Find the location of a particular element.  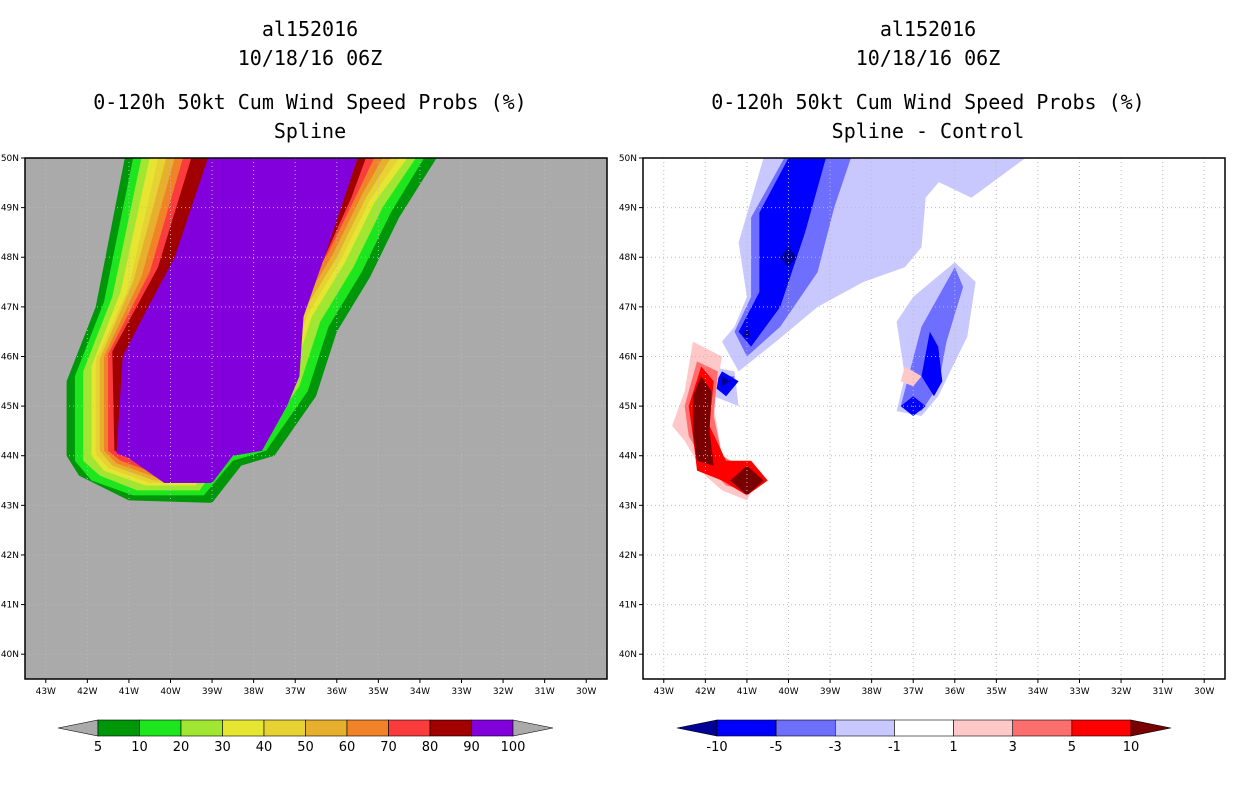

right-date: 10/18/16 06Z is located at coordinates (928, 58).